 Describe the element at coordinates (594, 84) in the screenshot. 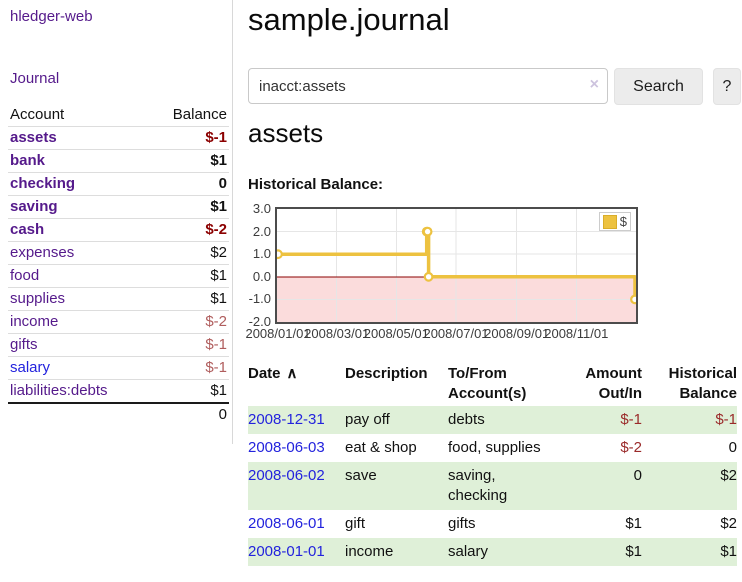

I see `clear-search-icon: ×` at that location.